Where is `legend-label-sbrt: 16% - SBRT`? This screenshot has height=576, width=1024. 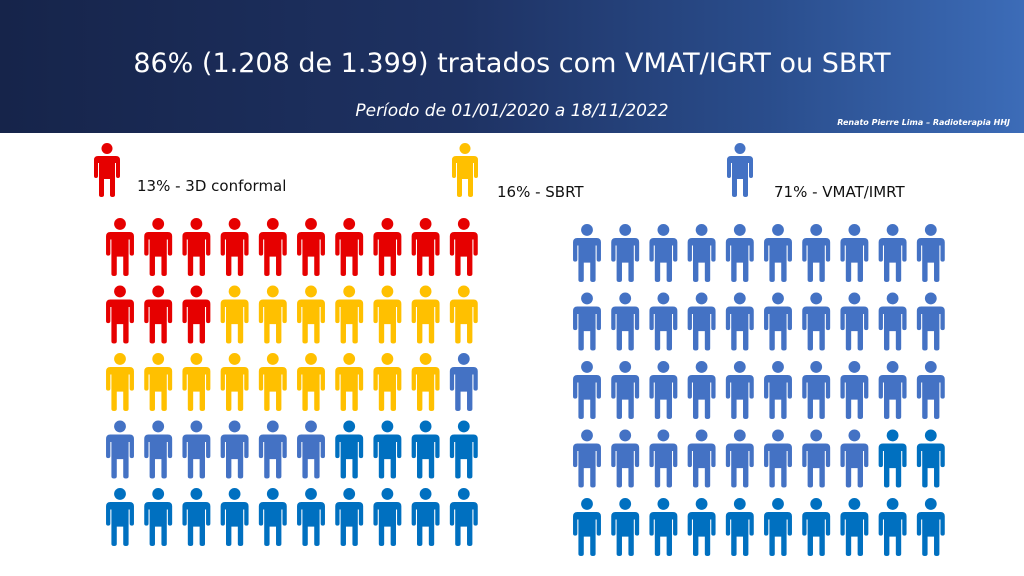
legend-label-sbrt: 16% - SBRT is located at coordinates (540, 192).